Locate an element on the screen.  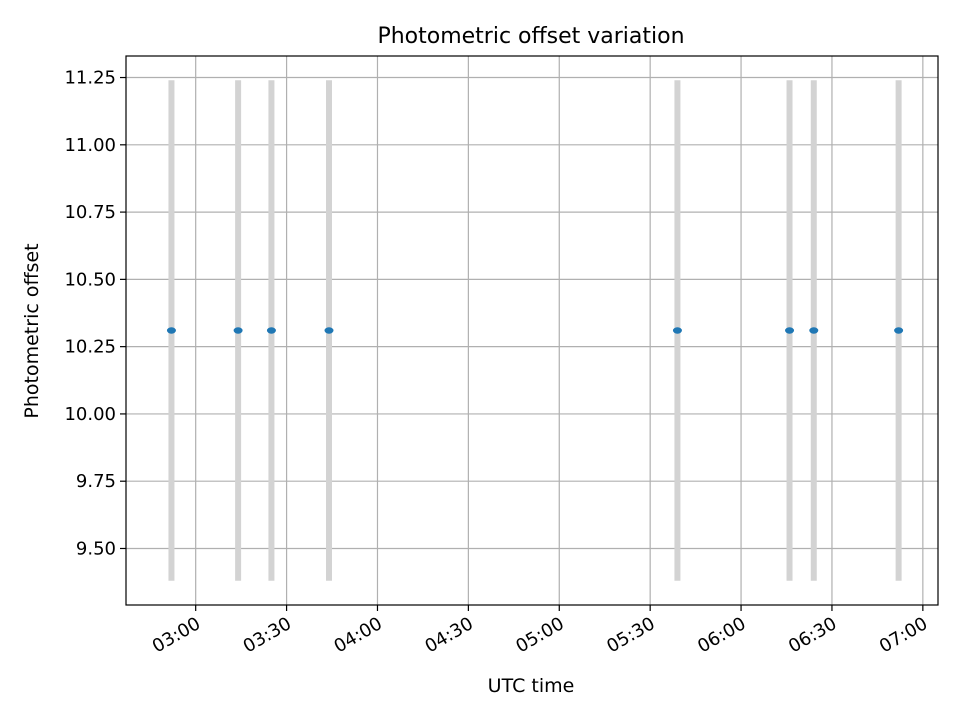
chart-title: Photometric offset variation is located at coordinates (530, 36).